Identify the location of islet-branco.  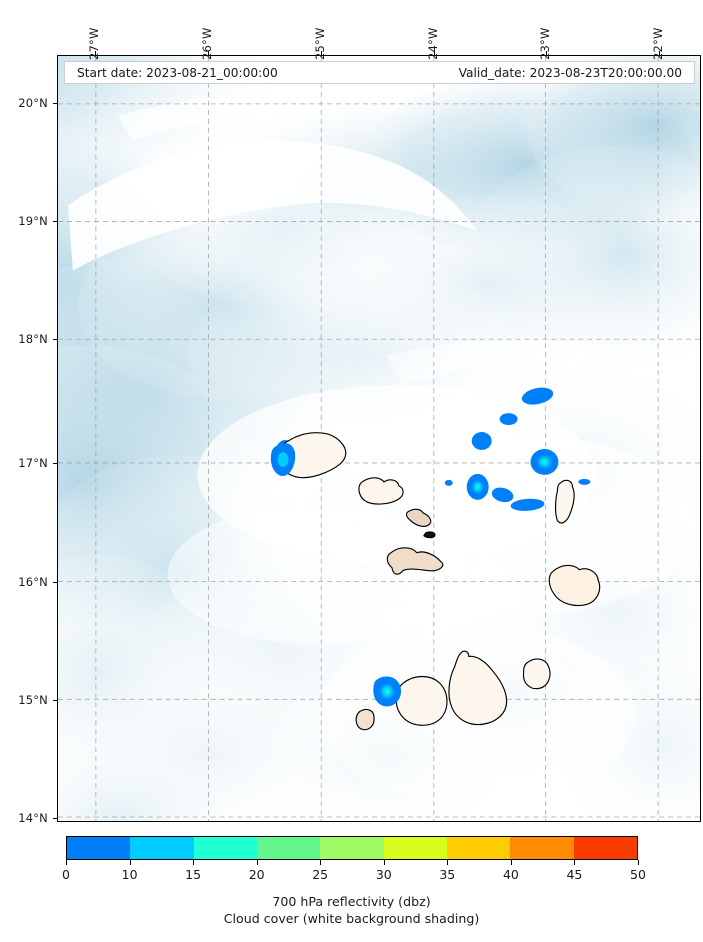
(429, 535).